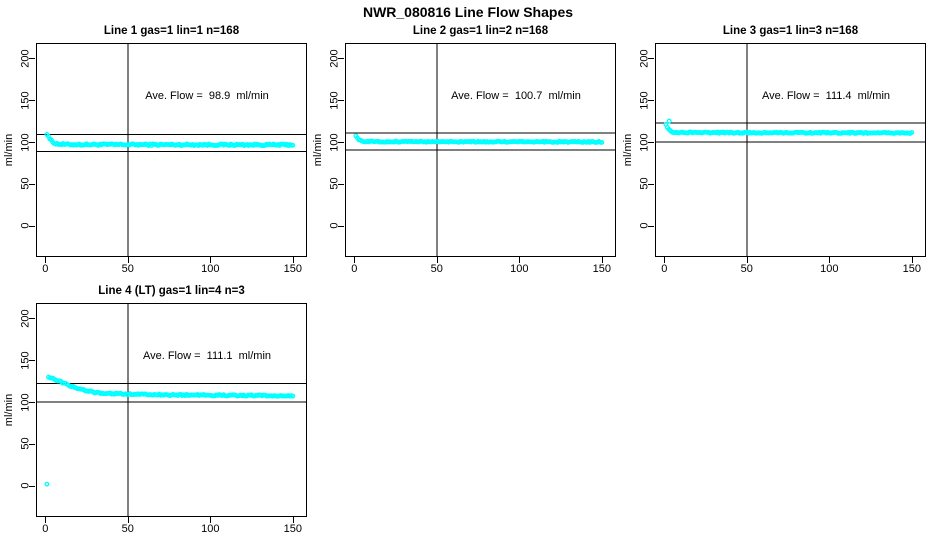  Describe the element at coordinates (171, 291) in the screenshot. I see `panel-title: Line 4 (LT) gas=1 lin=4 n=3` at that location.